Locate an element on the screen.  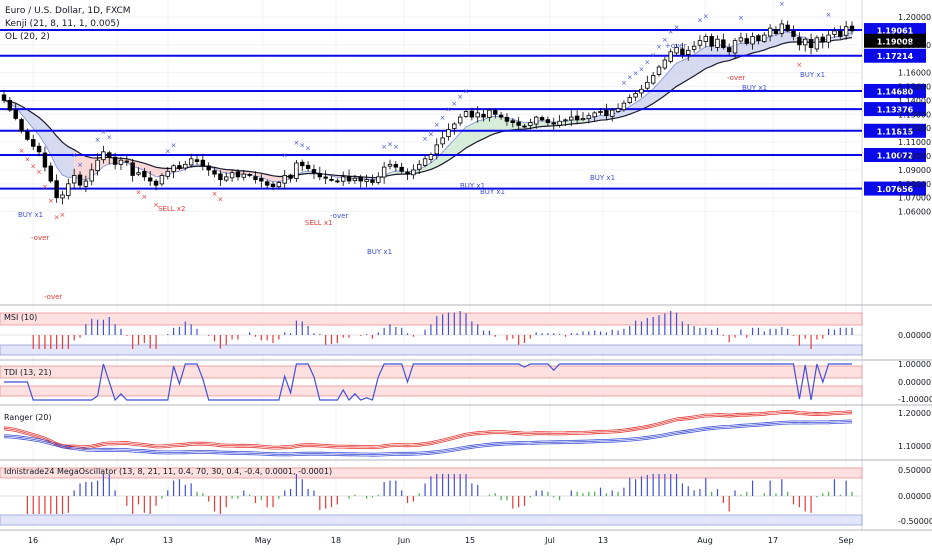
price-level-tag-label: 1.14680 is located at coordinates (895, 91).